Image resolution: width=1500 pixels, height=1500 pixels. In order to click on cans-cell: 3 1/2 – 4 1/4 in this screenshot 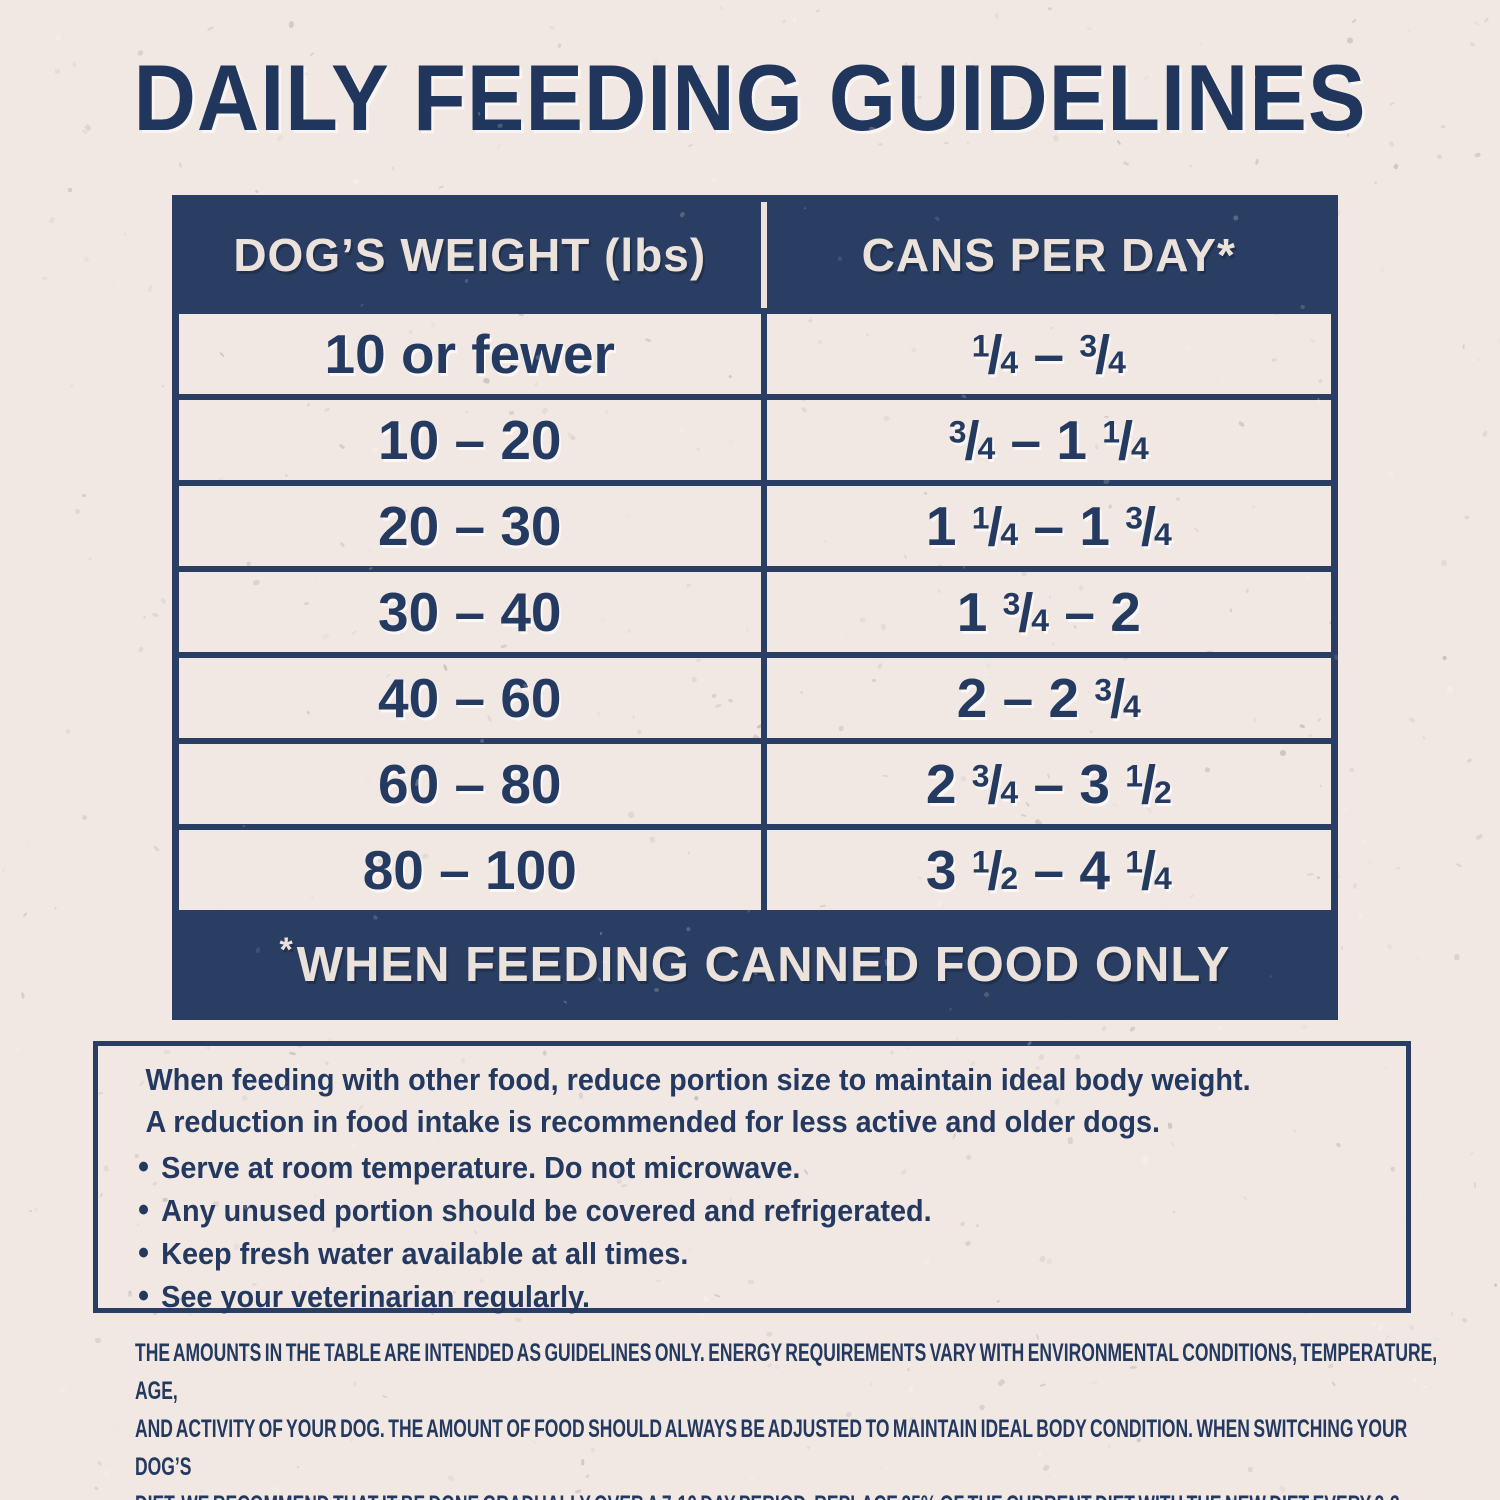, I will do `click(1048, 870)`.